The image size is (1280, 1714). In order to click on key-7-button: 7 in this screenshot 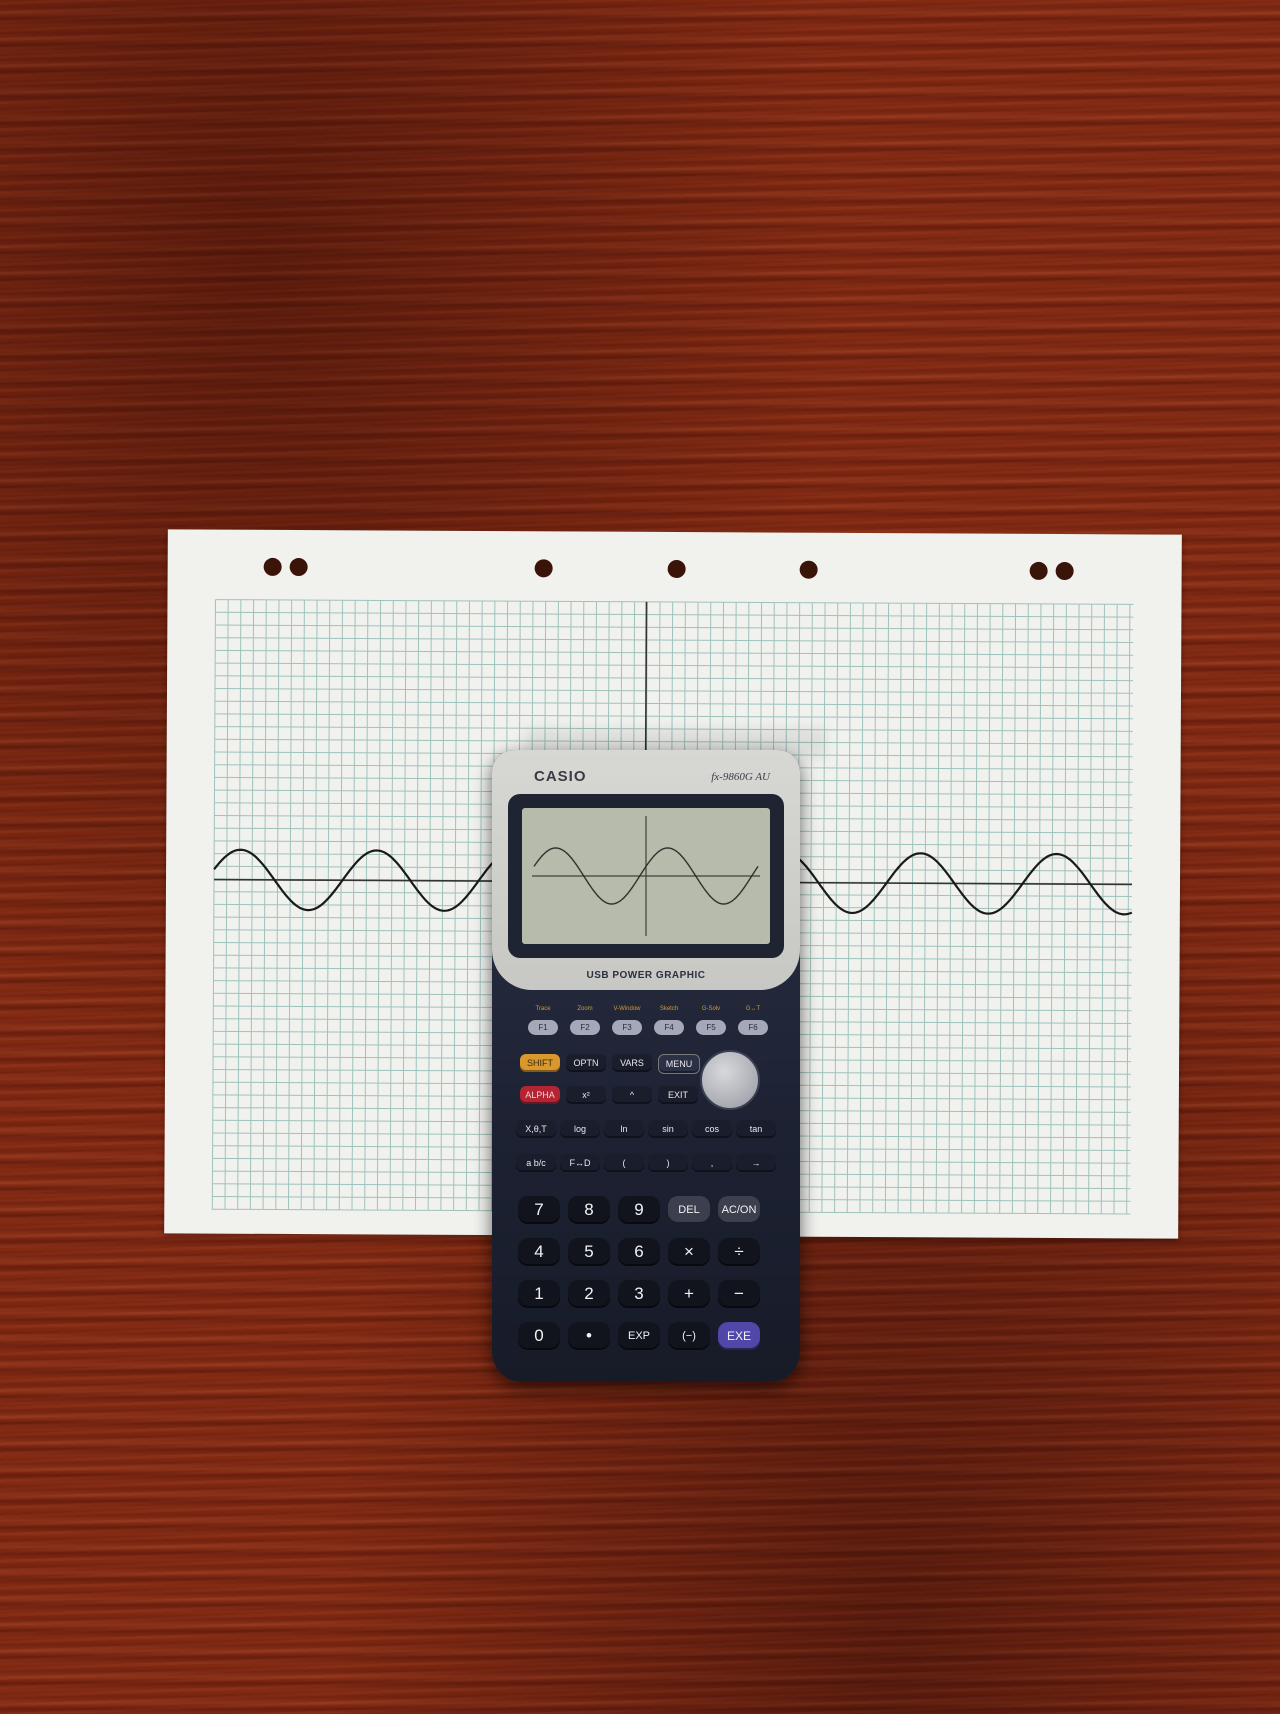, I will do `click(539, 1210)`.